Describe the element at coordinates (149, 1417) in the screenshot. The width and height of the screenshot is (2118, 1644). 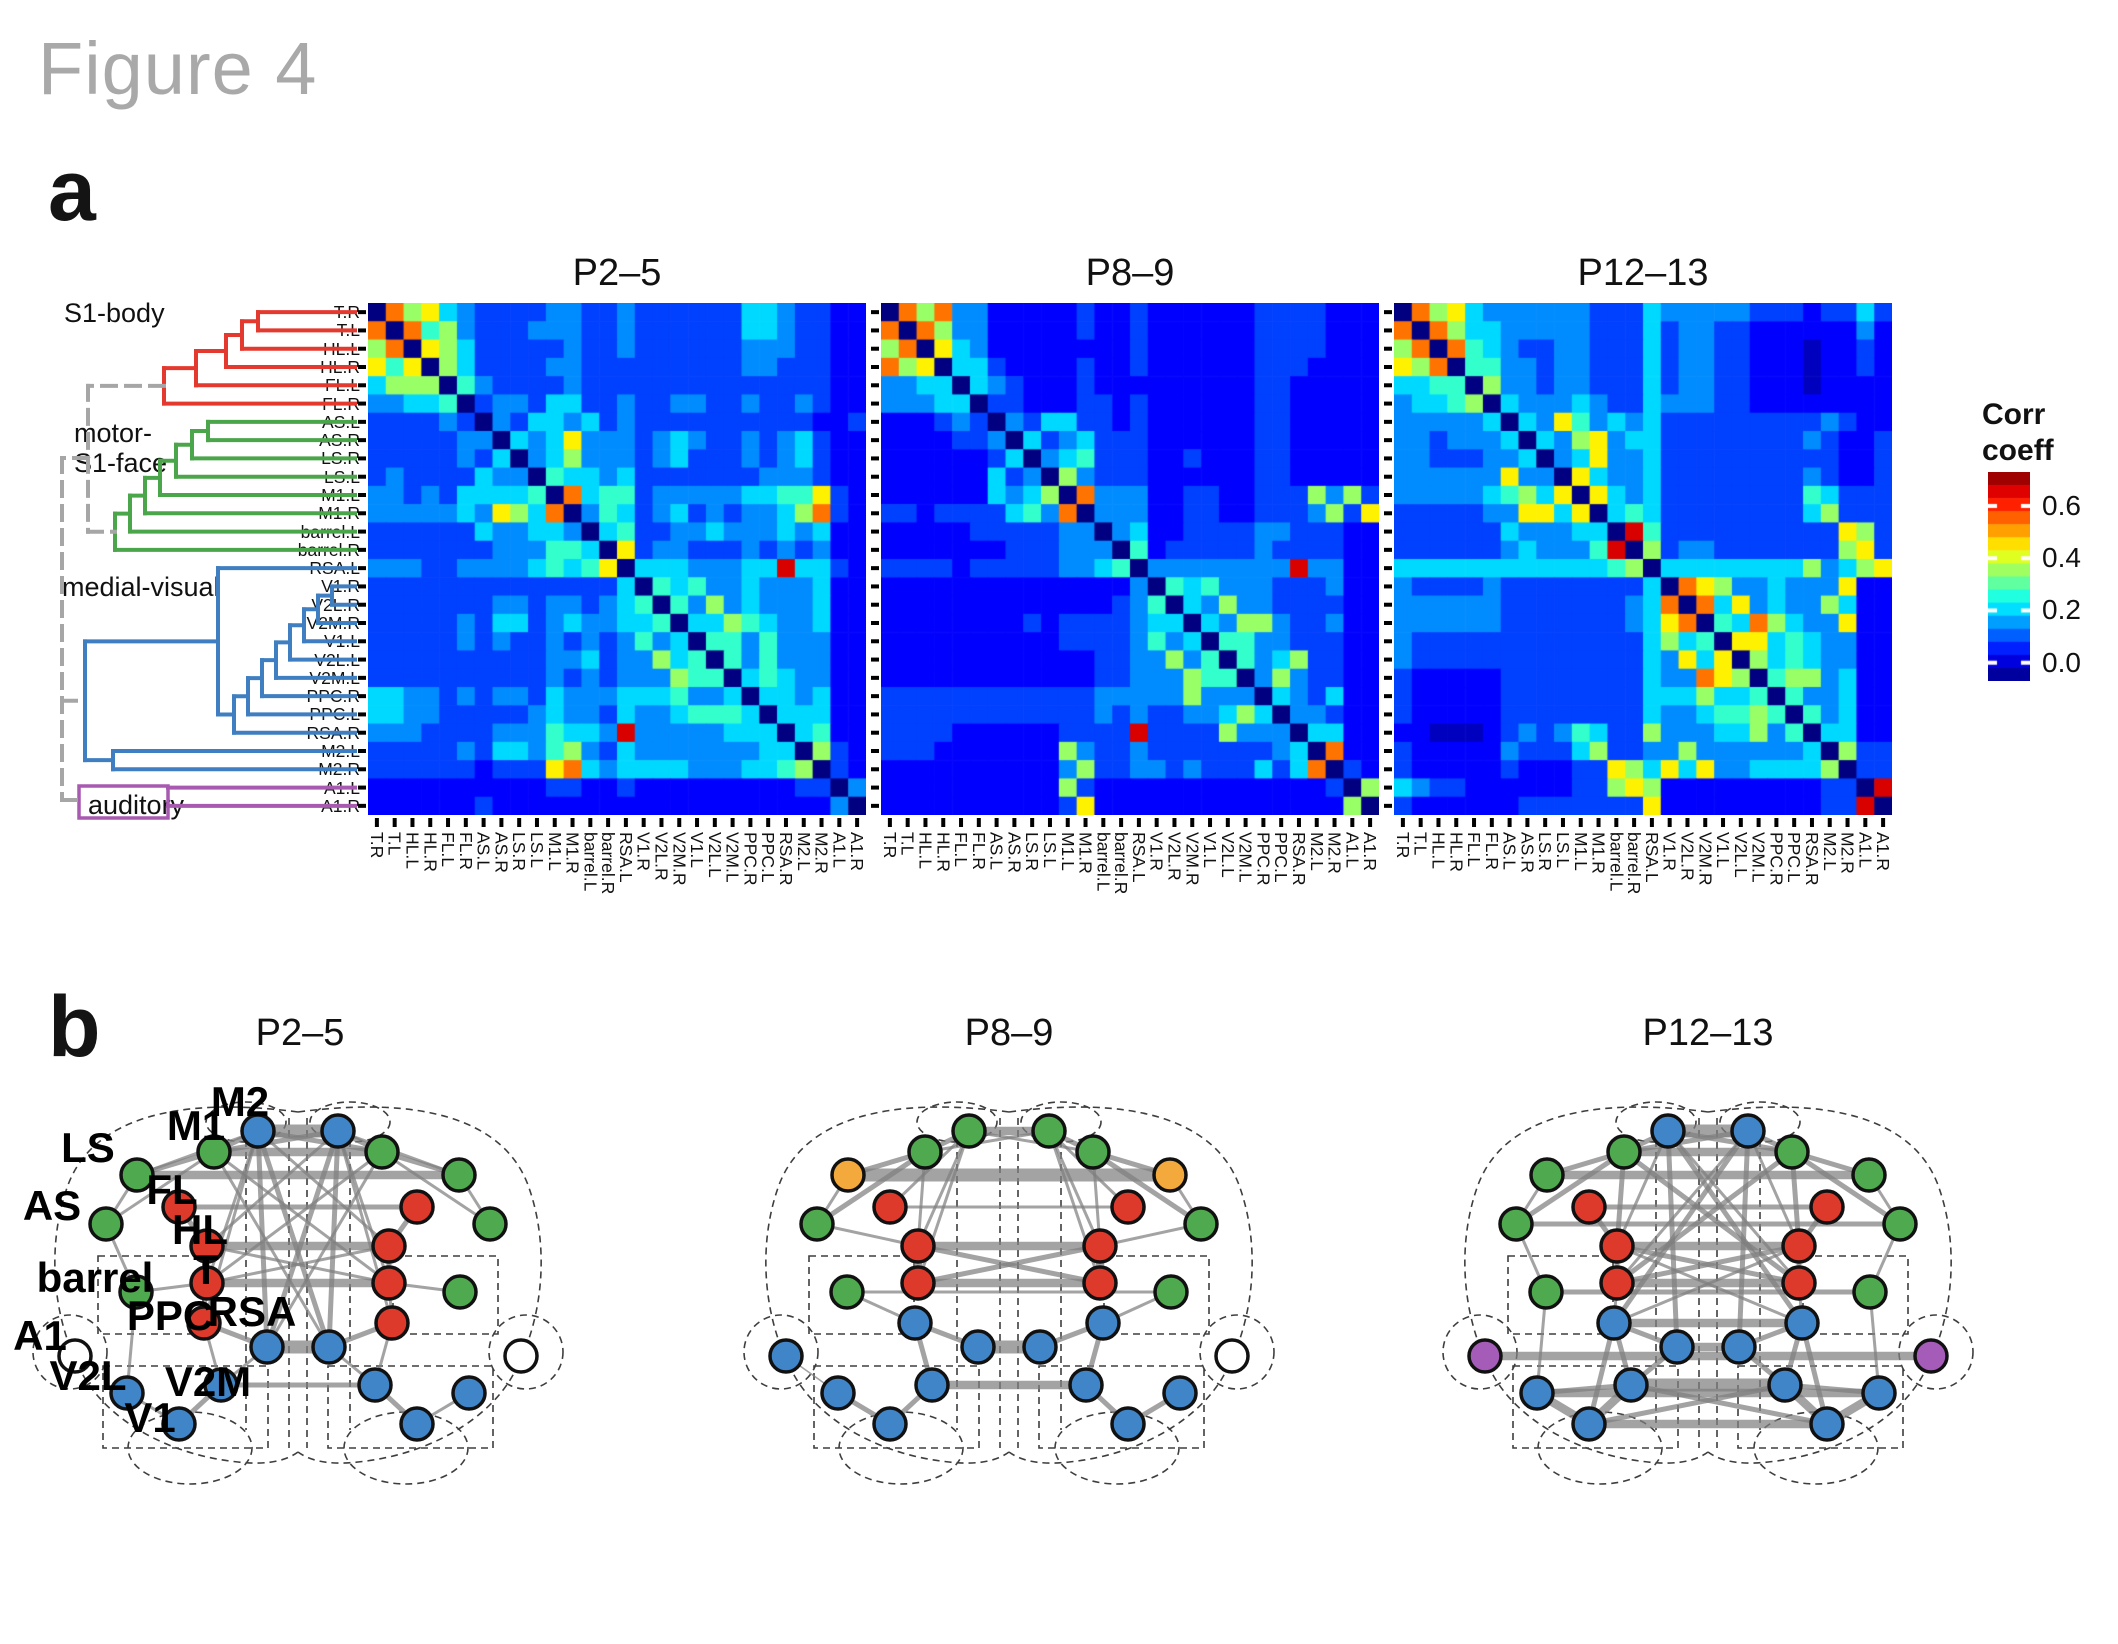
I see `region-label-V1: V1` at that location.